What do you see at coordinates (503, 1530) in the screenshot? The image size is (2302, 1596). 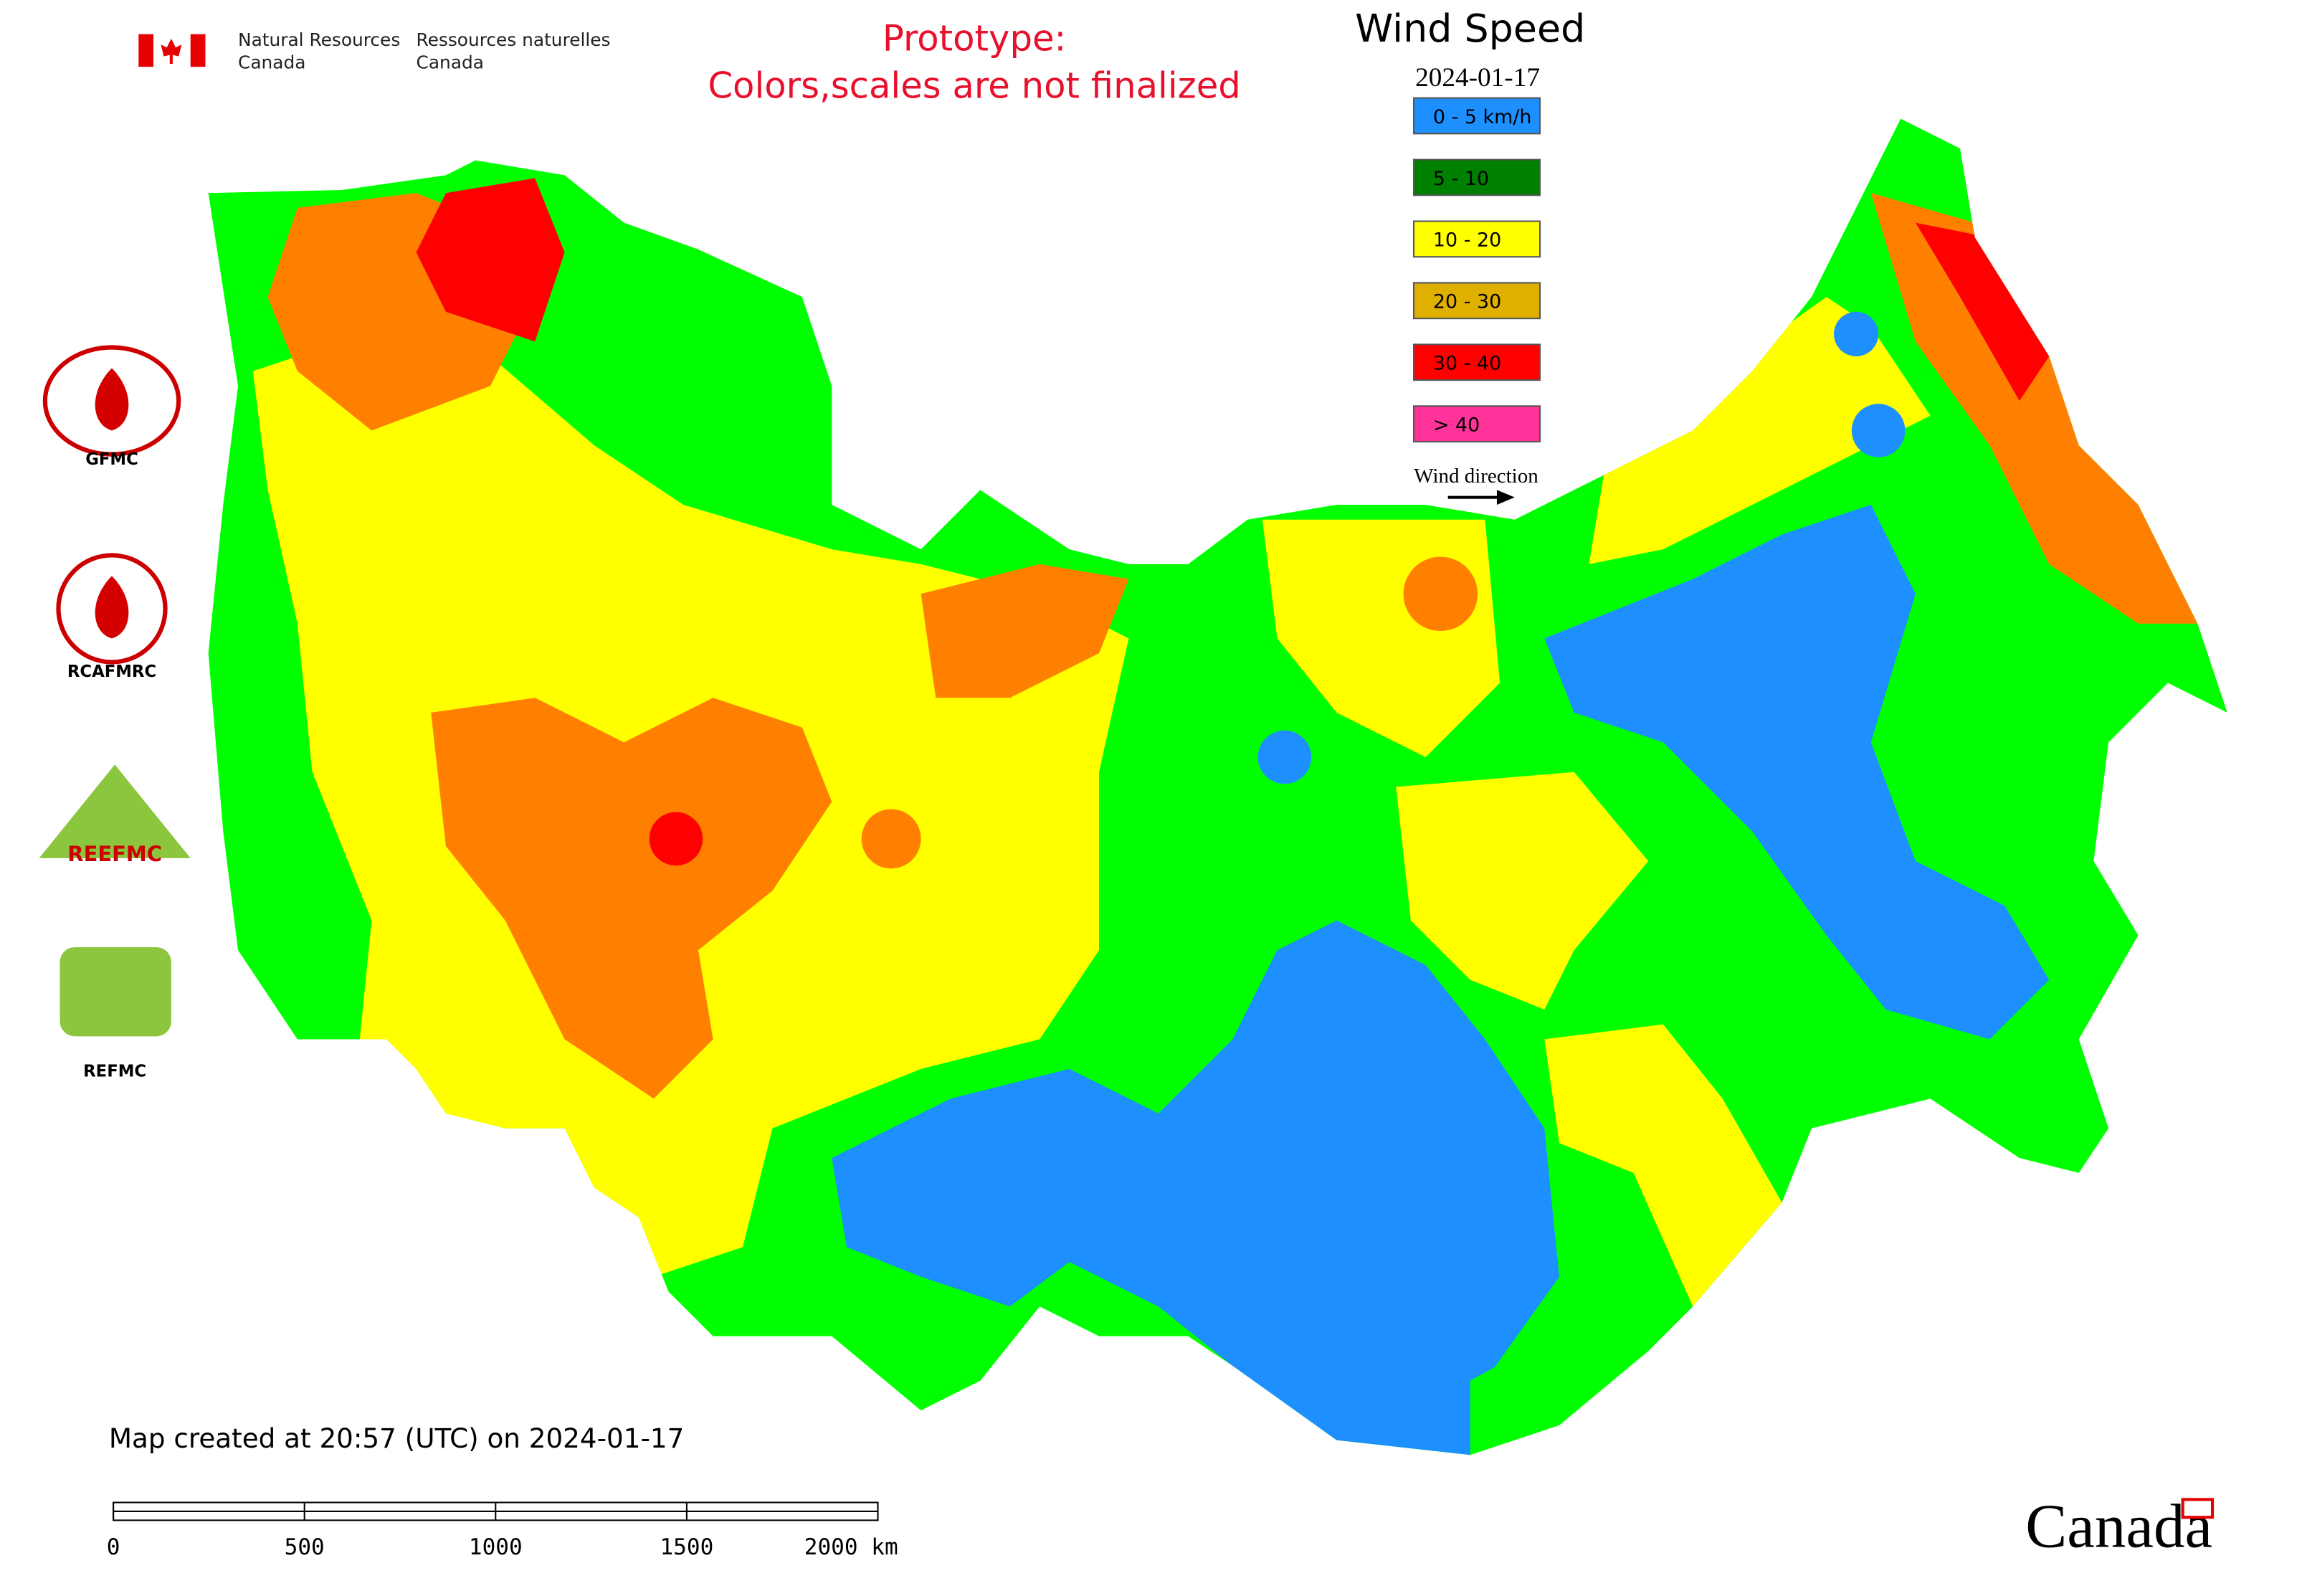 I see `scale-bar: 0 500 1000 1500 2000 km` at bounding box center [503, 1530].